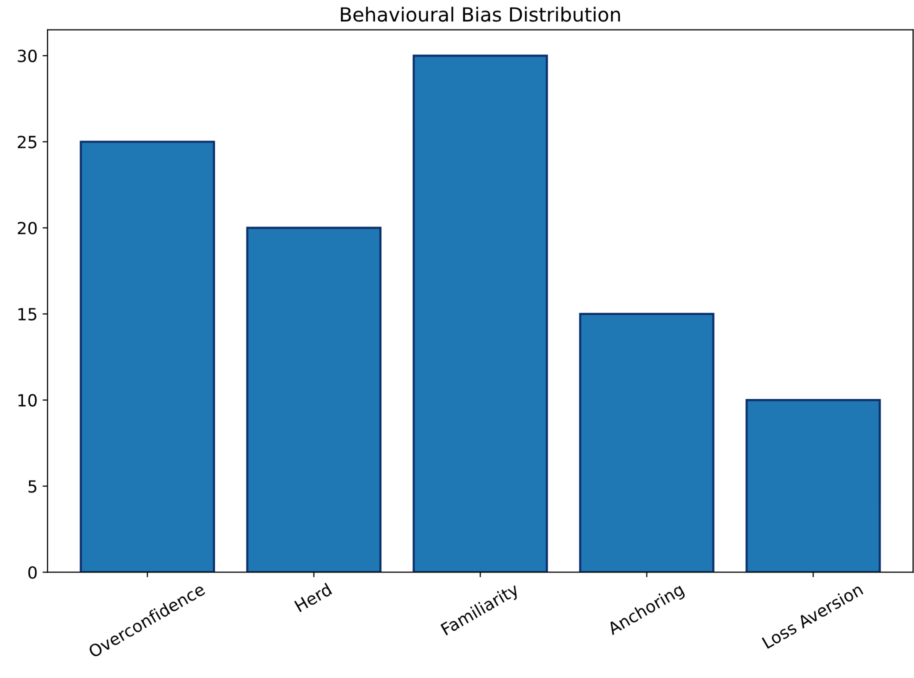  Describe the element at coordinates (32, 572) in the screenshot. I see `y-tick-label: 0` at that location.